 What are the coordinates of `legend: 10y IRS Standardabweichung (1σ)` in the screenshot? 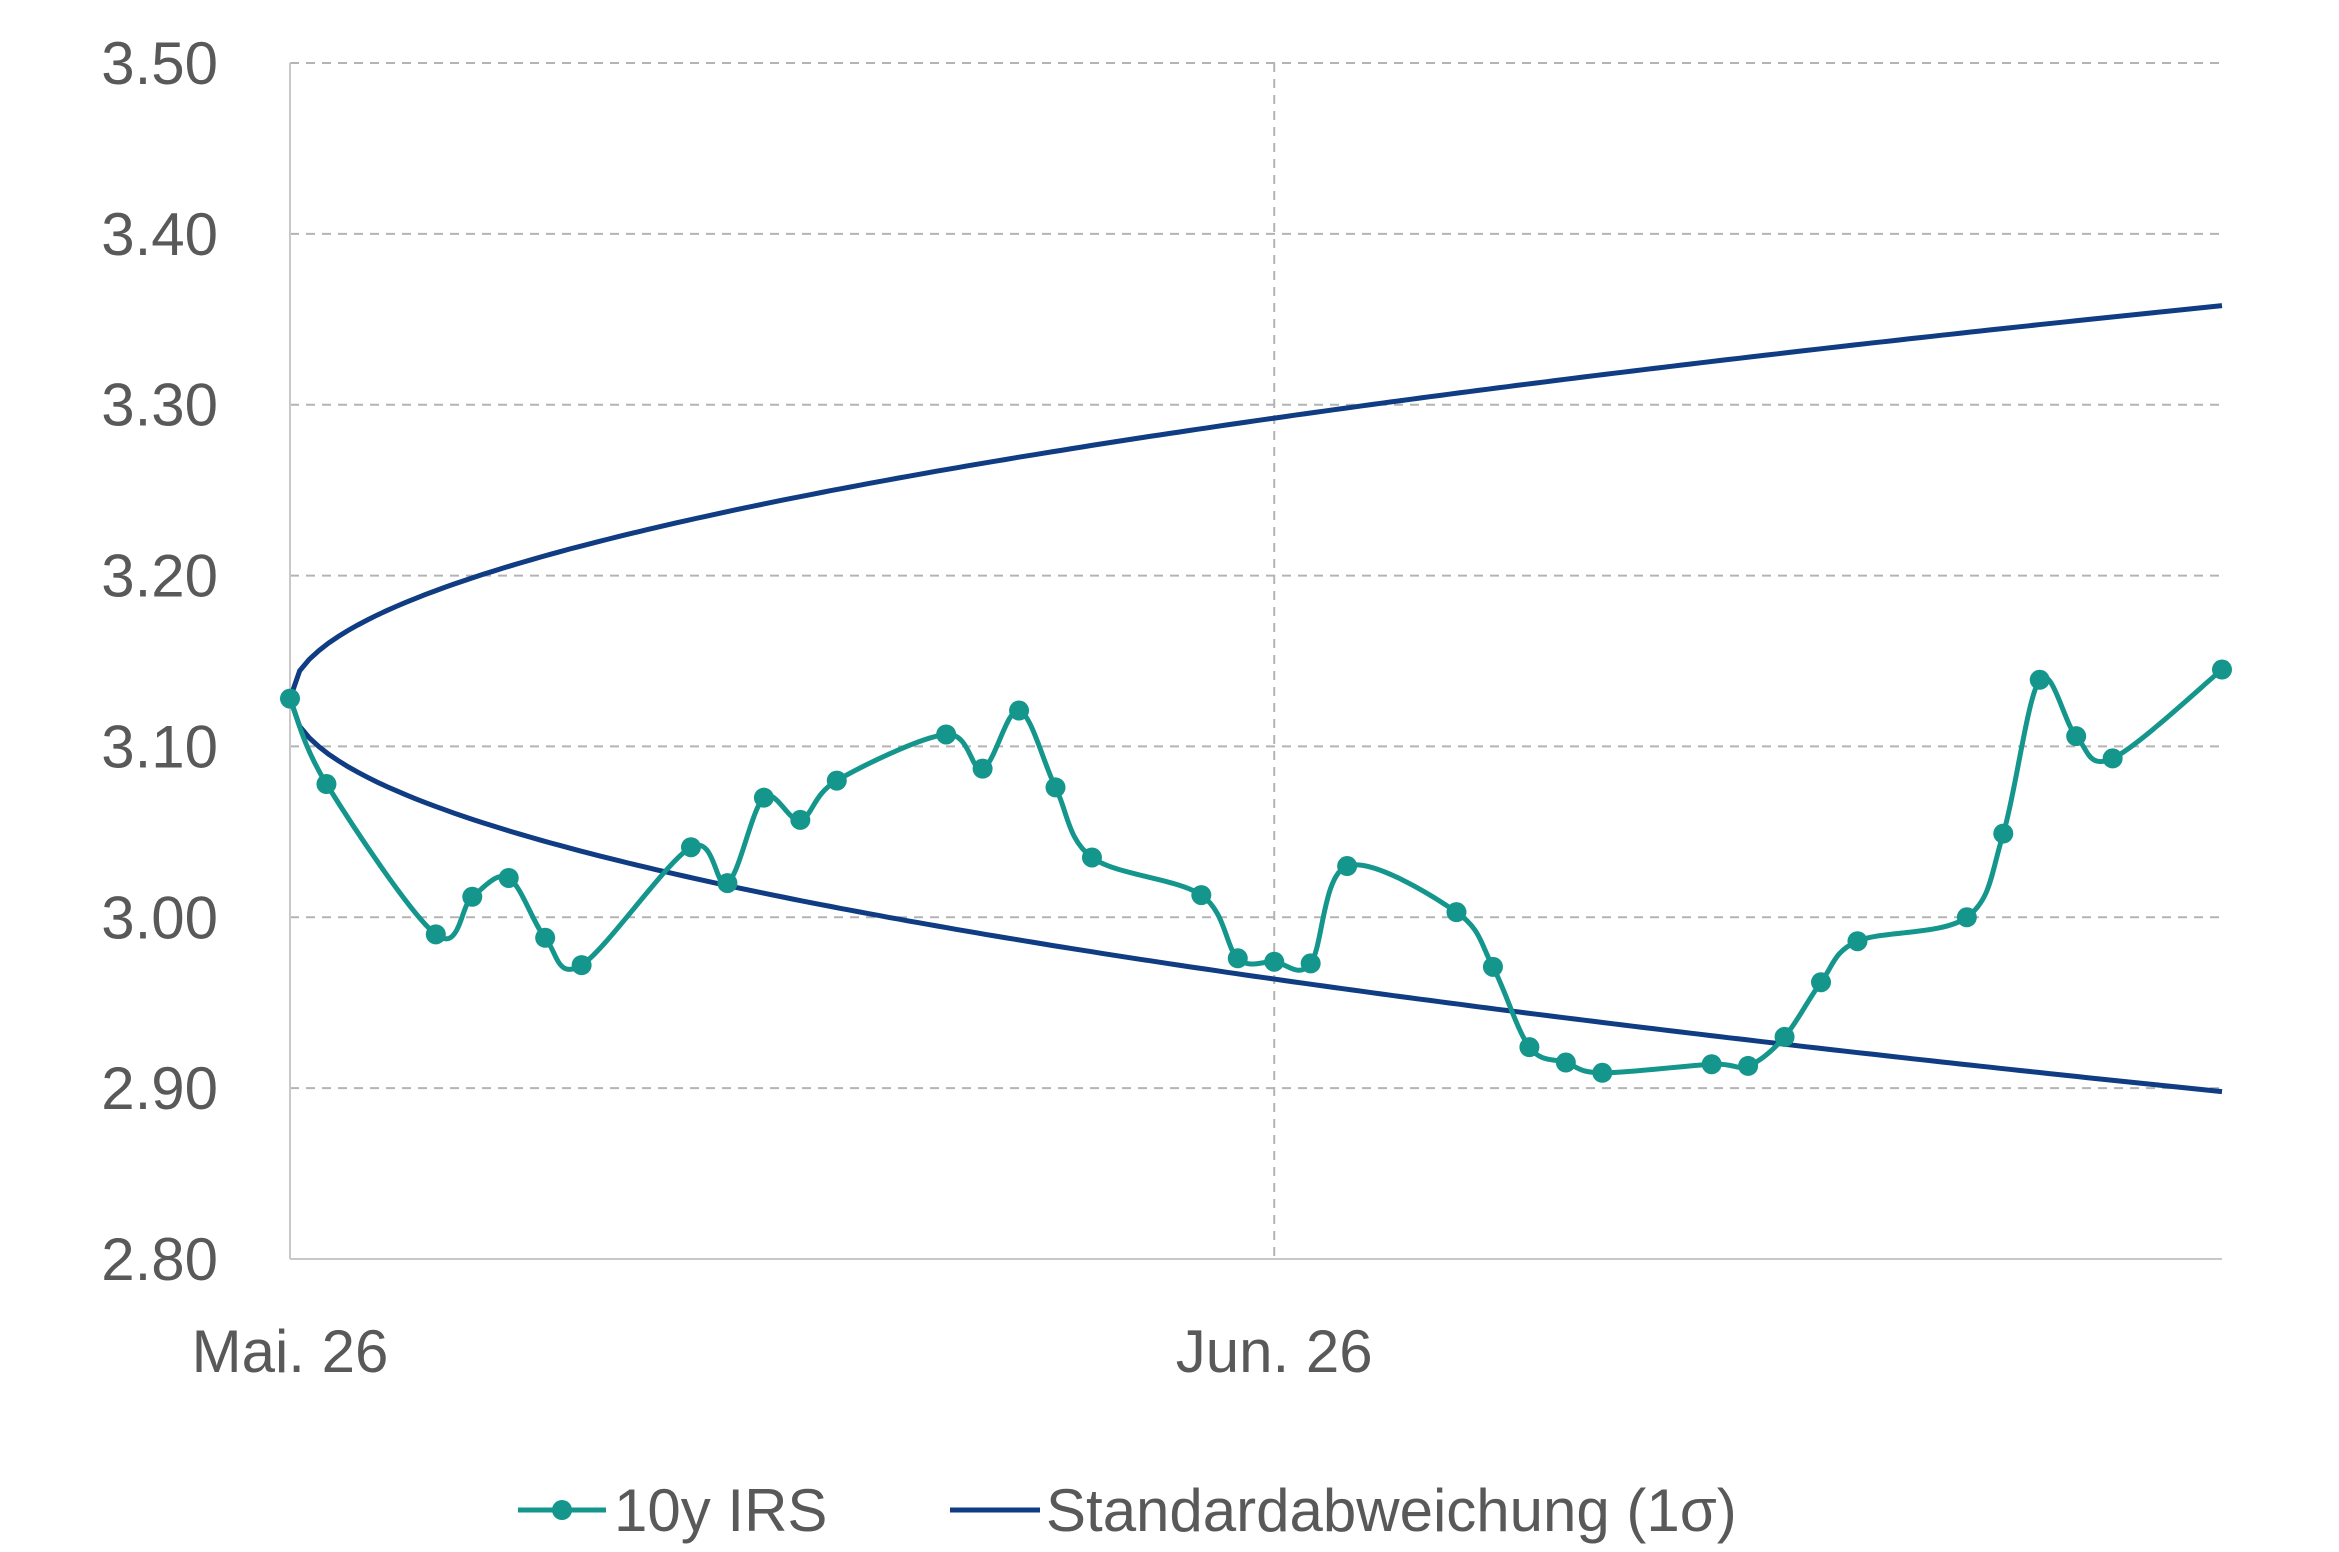 It's located at (1127, 1510).